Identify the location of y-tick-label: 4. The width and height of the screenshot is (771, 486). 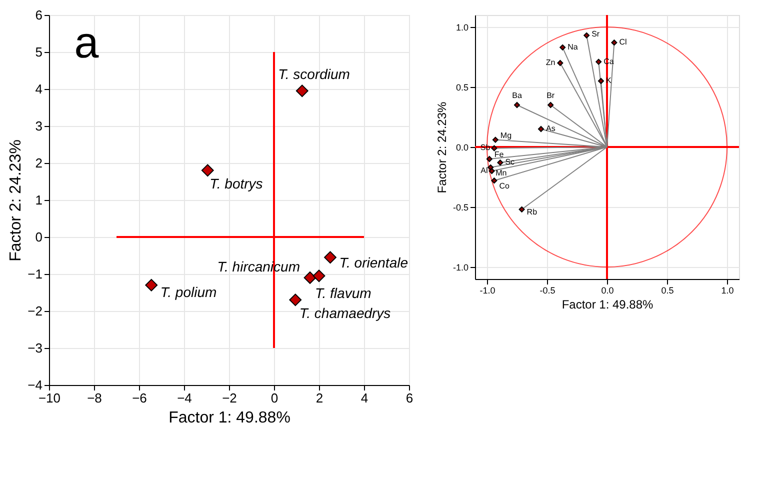
(38, 89).